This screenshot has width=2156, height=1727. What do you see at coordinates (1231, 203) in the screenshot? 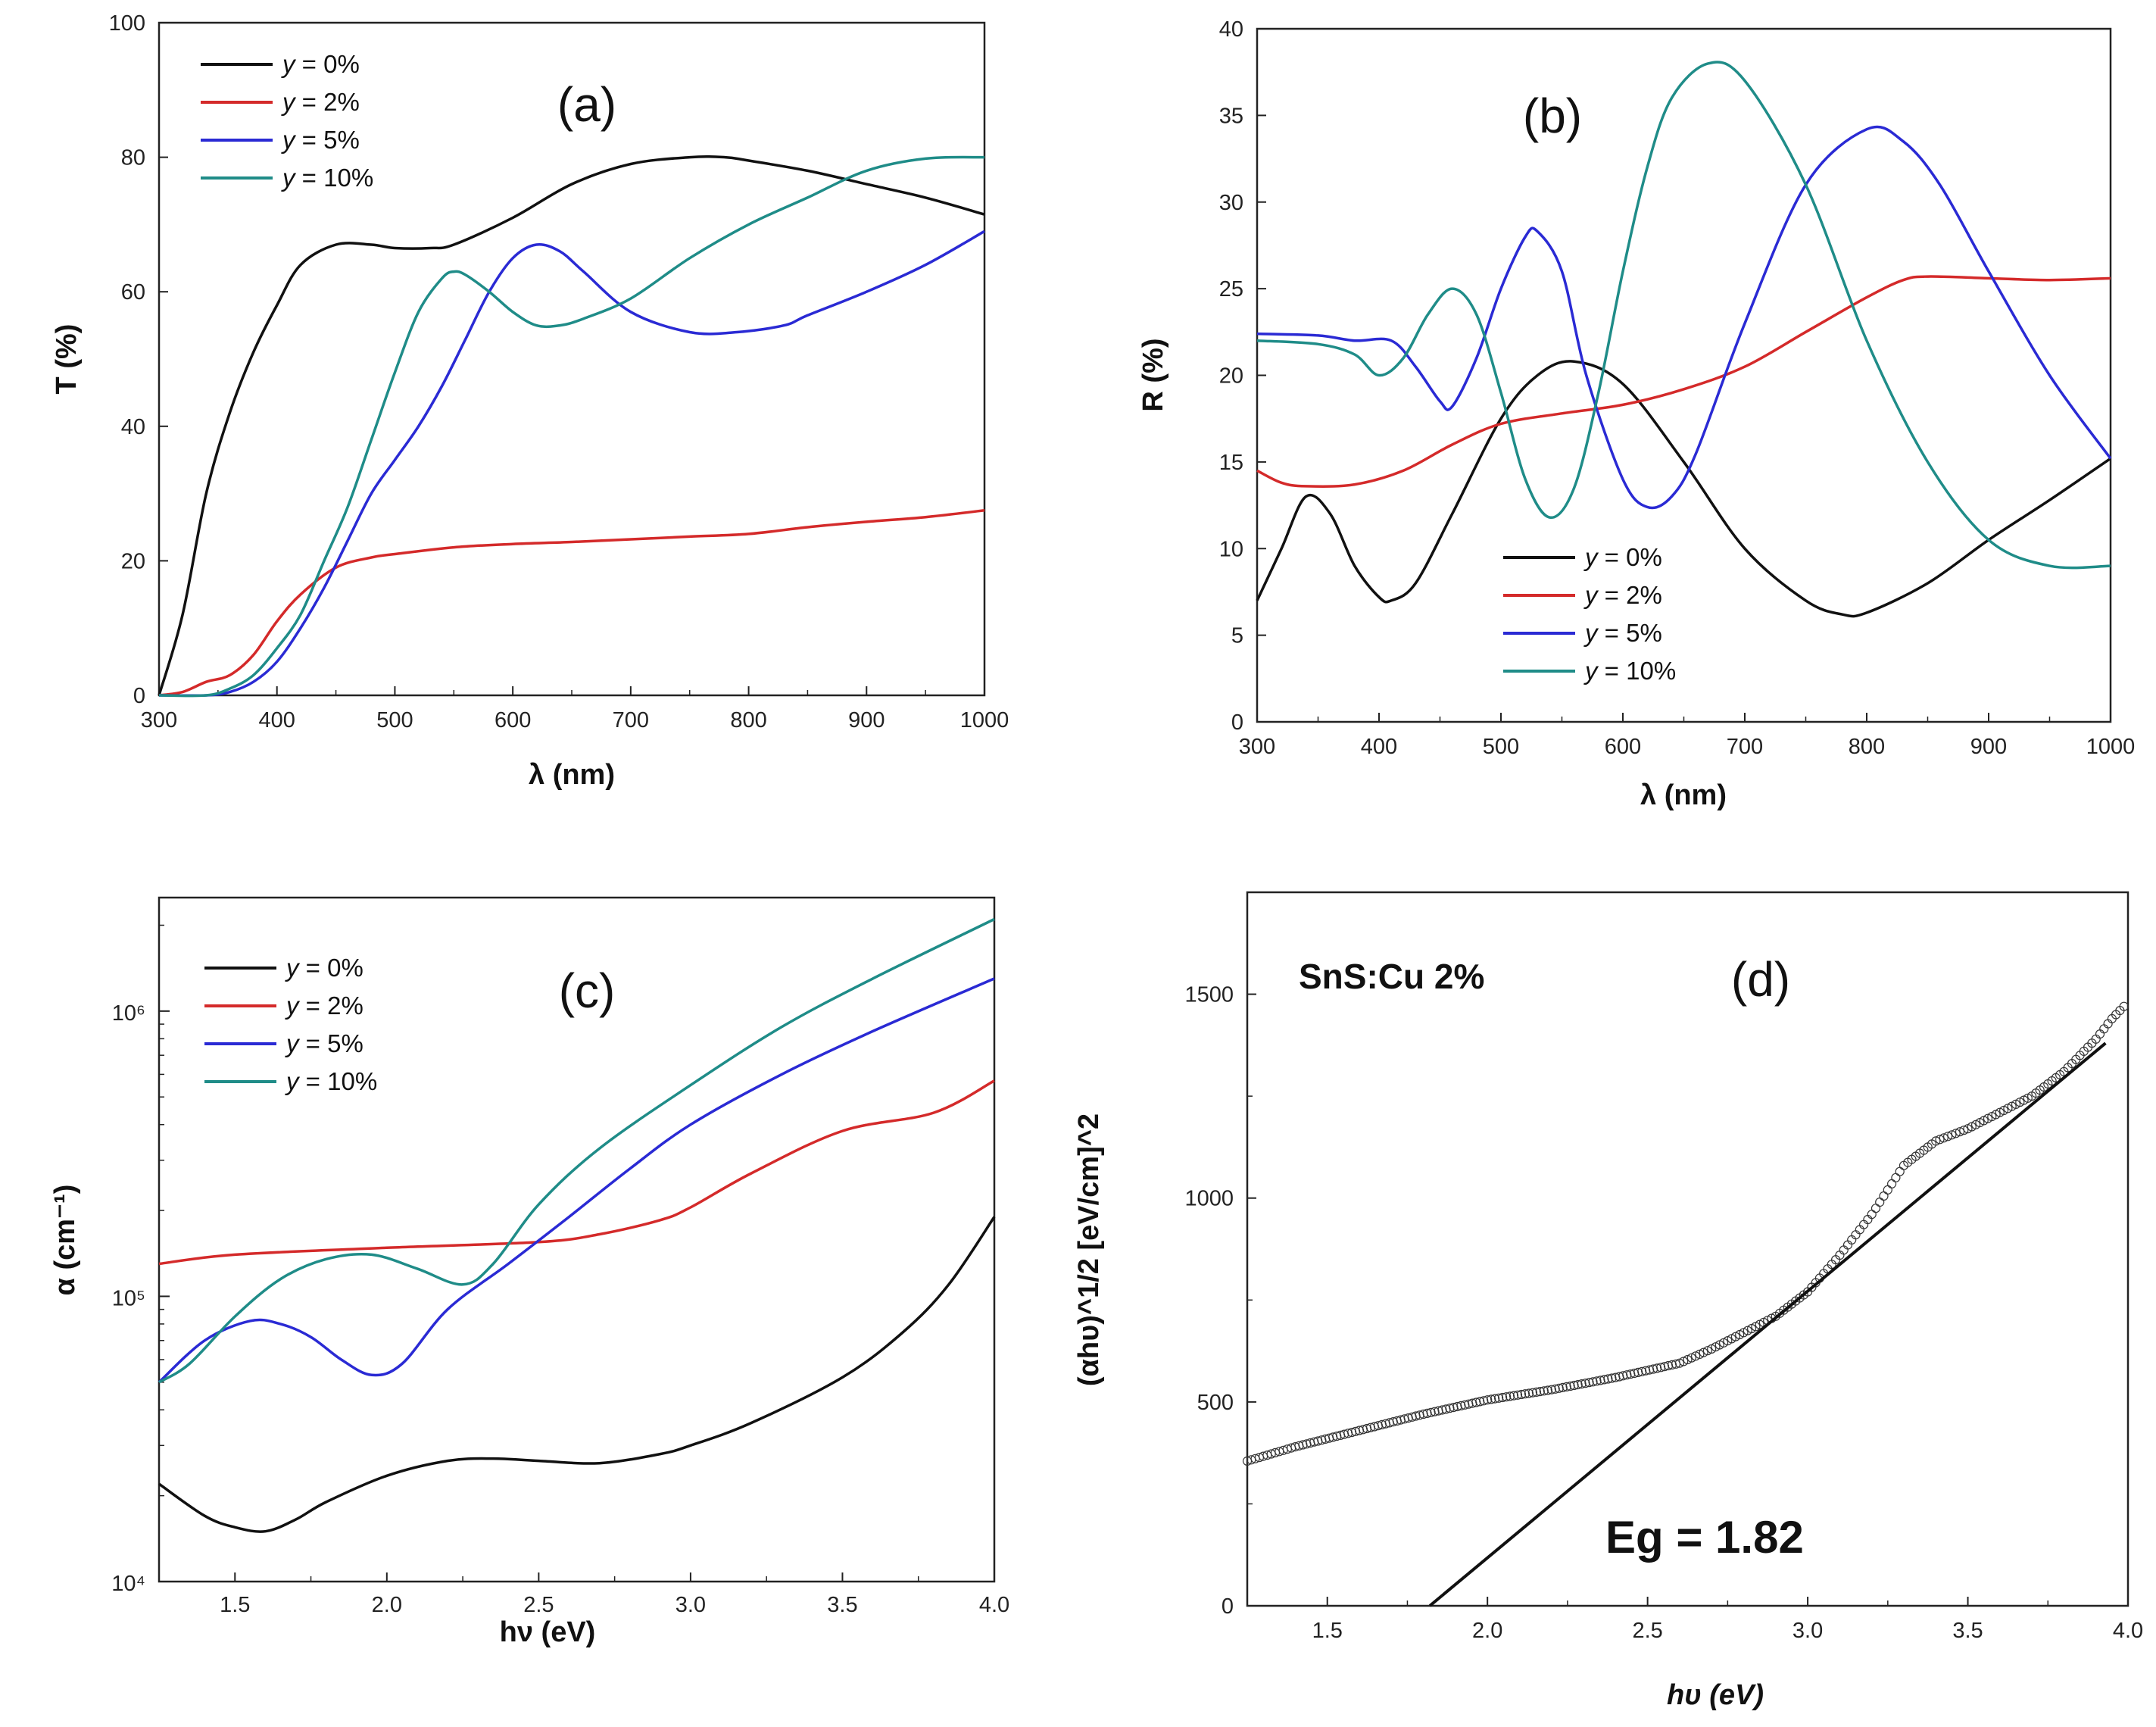
I see `y-tick-label: 30` at bounding box center [1231, 203].